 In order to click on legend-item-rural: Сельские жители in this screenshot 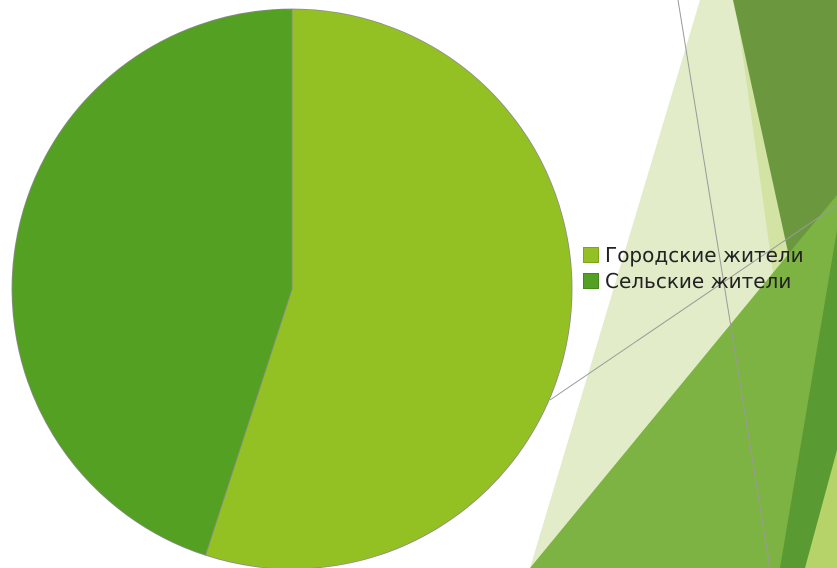, I will do `click(693, 281)`.